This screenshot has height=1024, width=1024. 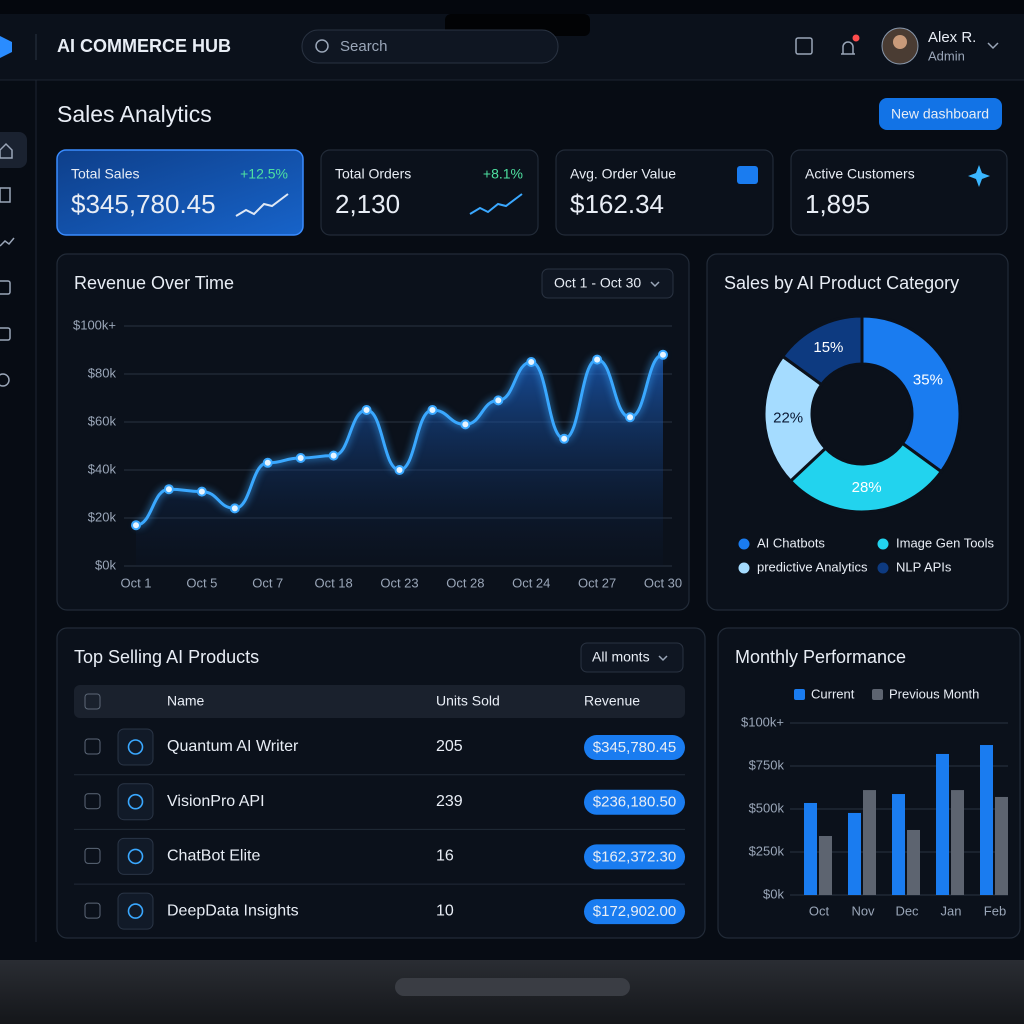 I want to click on laptop-notch, so click(x=512, y=987).